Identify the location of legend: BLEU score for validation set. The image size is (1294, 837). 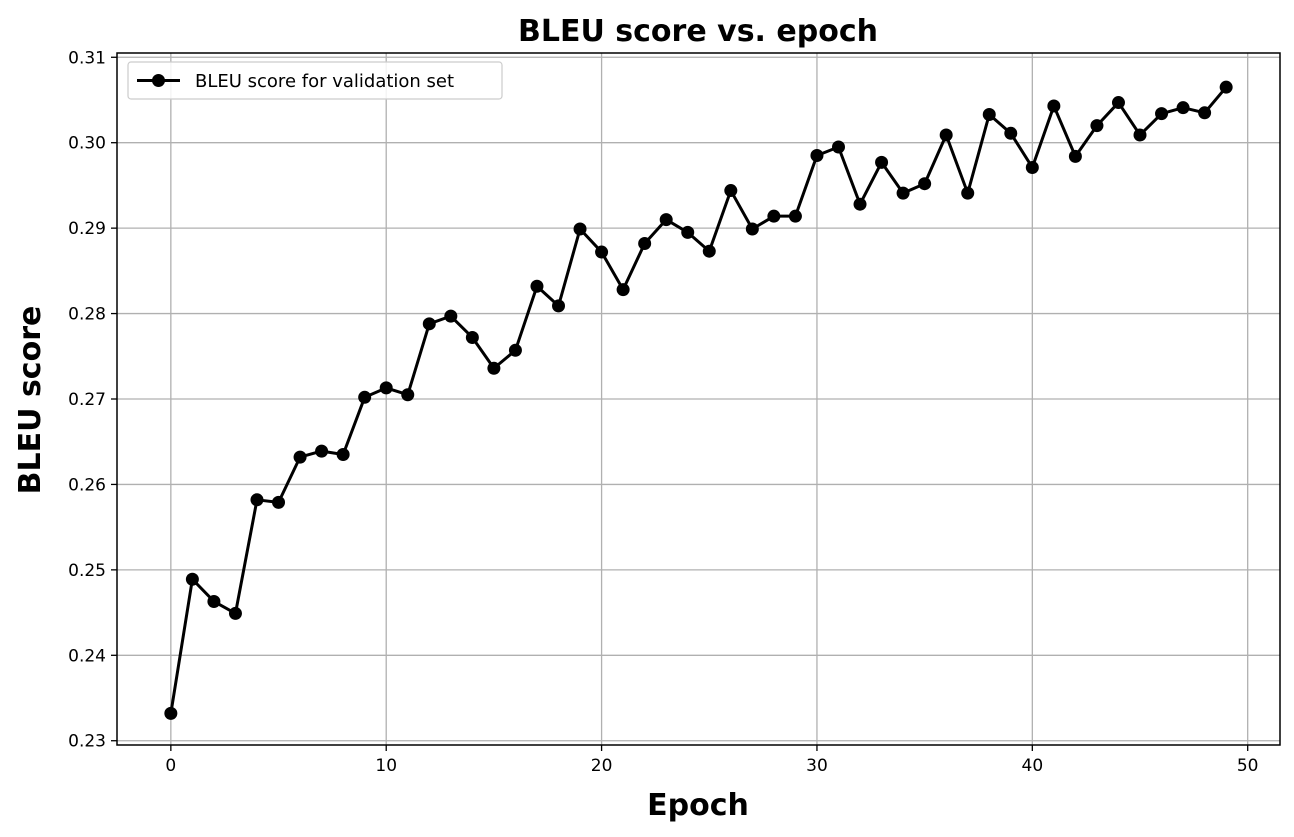
(315, 80).